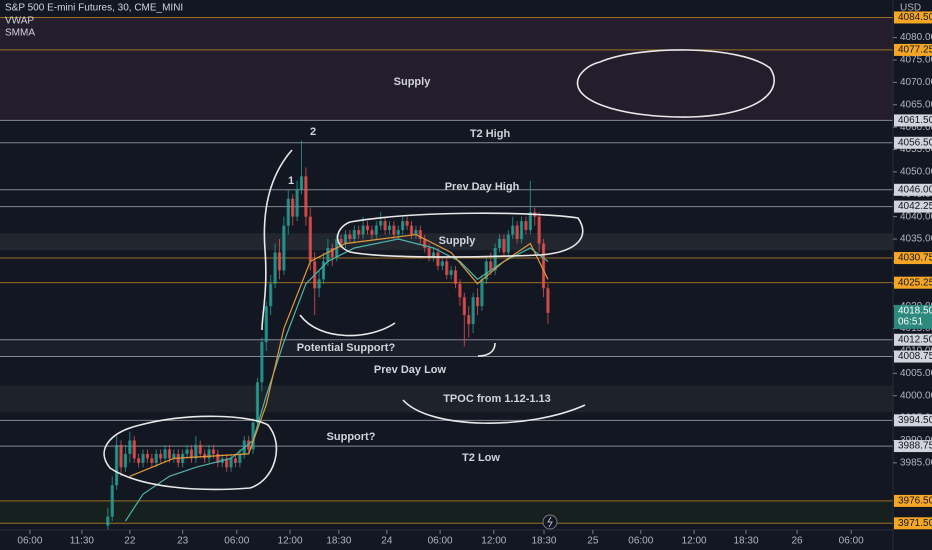 The height and width of the screenshot is (550, 932). I want to click on y-tick-label: 3985.00, so click(916, 462).